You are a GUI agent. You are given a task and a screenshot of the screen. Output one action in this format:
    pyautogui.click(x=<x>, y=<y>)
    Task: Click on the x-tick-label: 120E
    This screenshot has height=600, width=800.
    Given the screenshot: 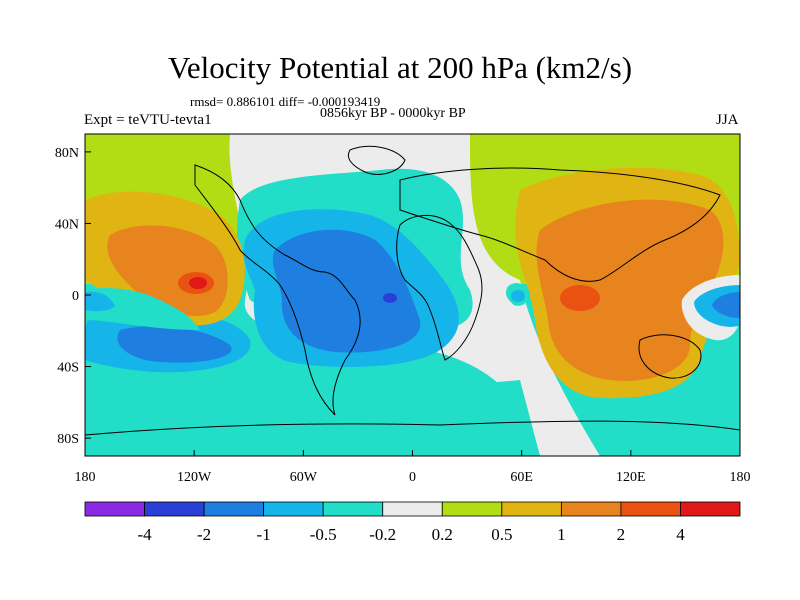 What is the action you would take?
    pyautogui.click(x=631, y=477)
    